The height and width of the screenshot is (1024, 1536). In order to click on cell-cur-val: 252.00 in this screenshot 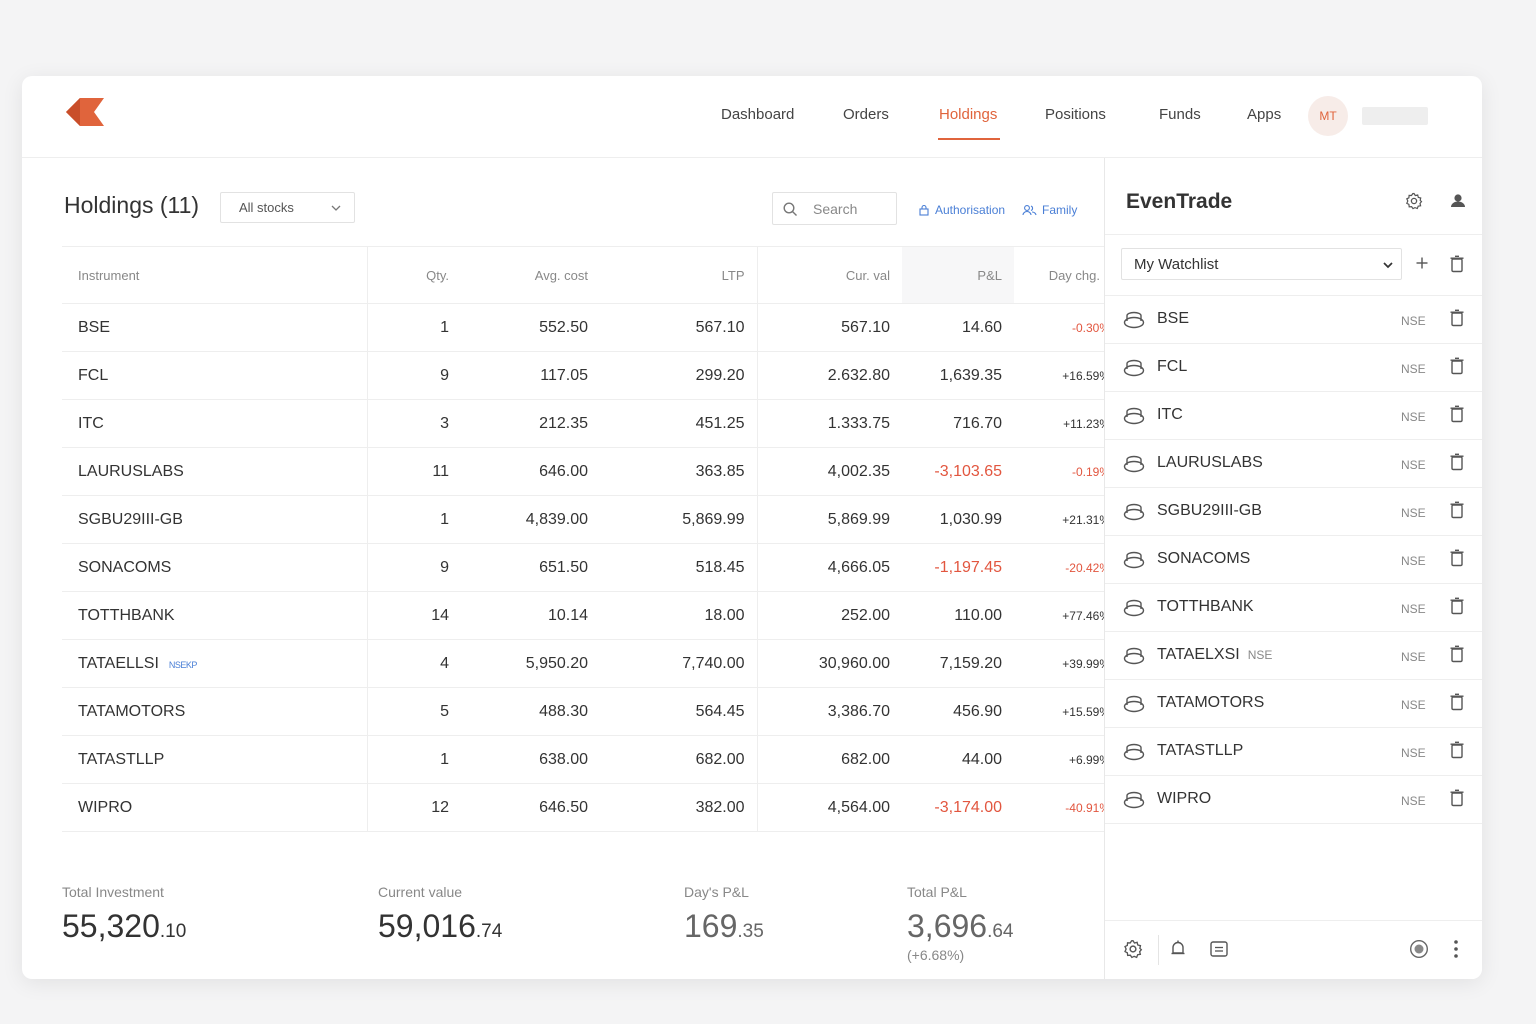, I will do `click(829, 615)`.